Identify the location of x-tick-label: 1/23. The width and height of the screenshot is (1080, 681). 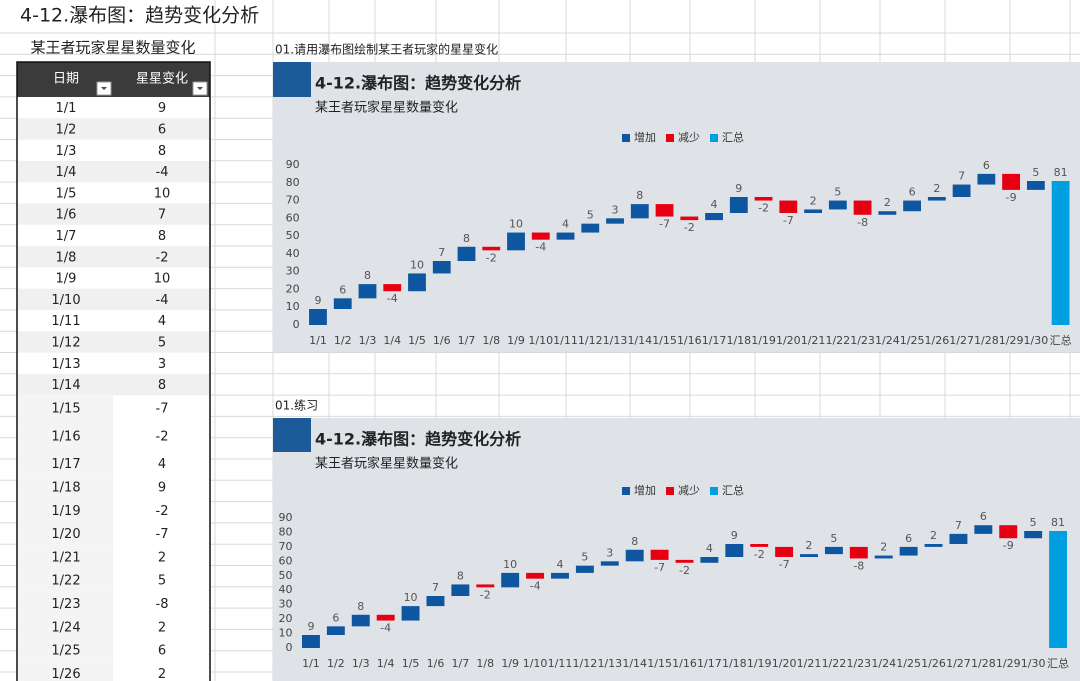
(862, 340).